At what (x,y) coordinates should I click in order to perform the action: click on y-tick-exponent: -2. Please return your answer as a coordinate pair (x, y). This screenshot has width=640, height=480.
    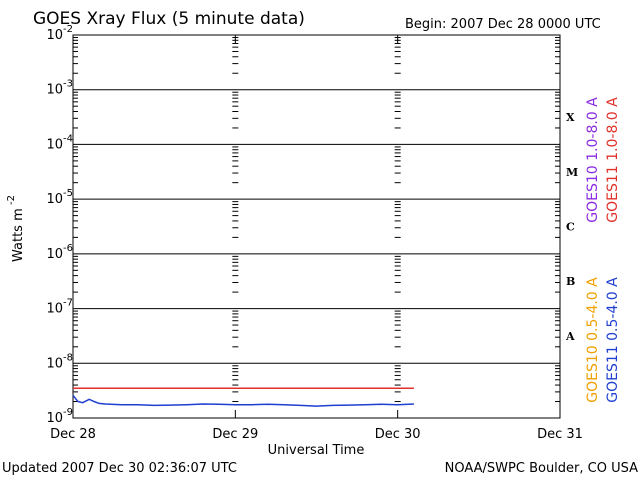
    Looking at the image, I should click on (68, 29).